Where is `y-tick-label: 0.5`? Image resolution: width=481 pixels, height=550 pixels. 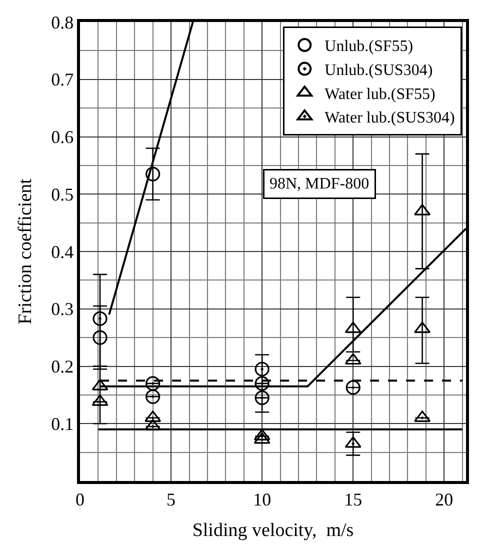
y-tick-label: 0.5 is located at coordinates (62, 194).